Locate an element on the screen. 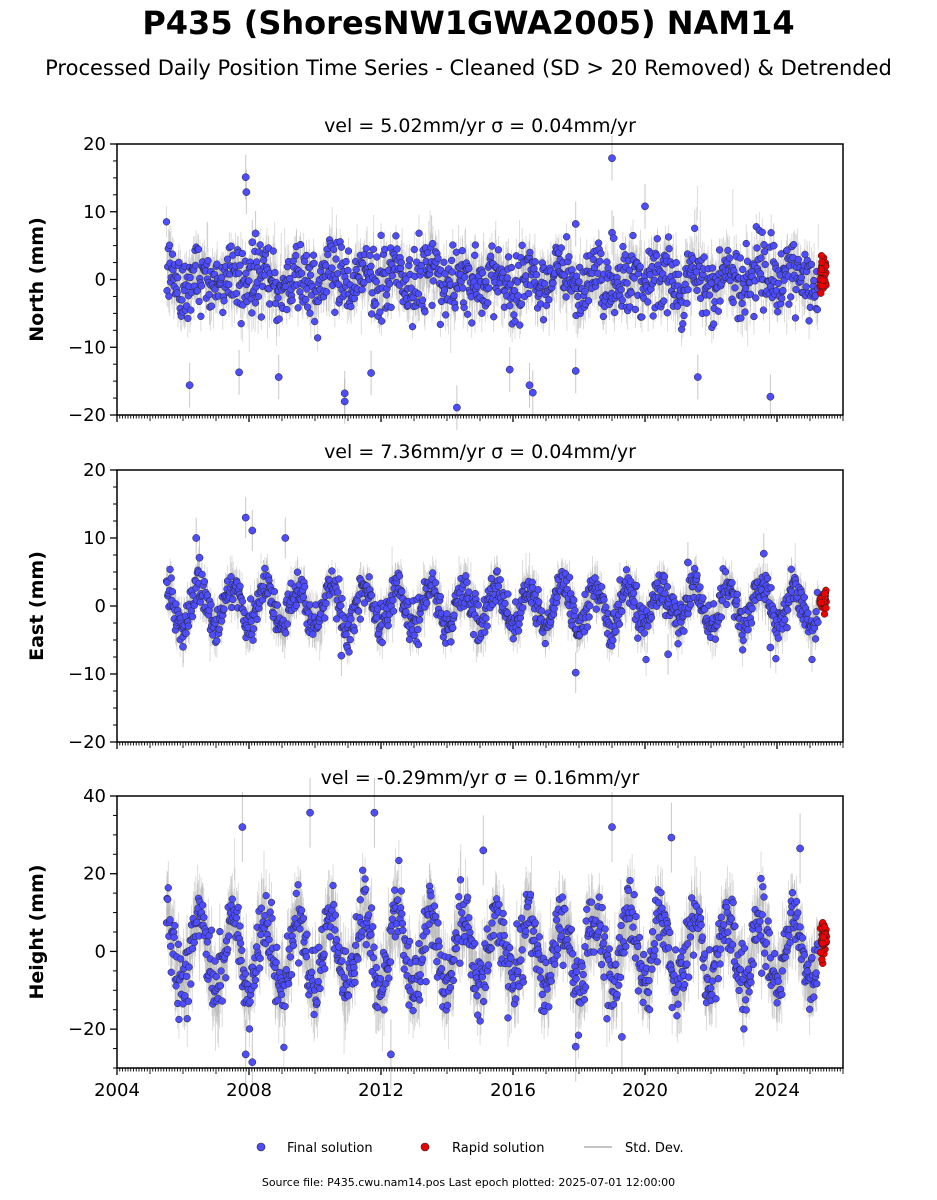 This screenshot has width=937, height=1200. panel-title-north: vel = 5.02mm/yr σ = 0.04mm/yr is located at coordinates (480, 126).